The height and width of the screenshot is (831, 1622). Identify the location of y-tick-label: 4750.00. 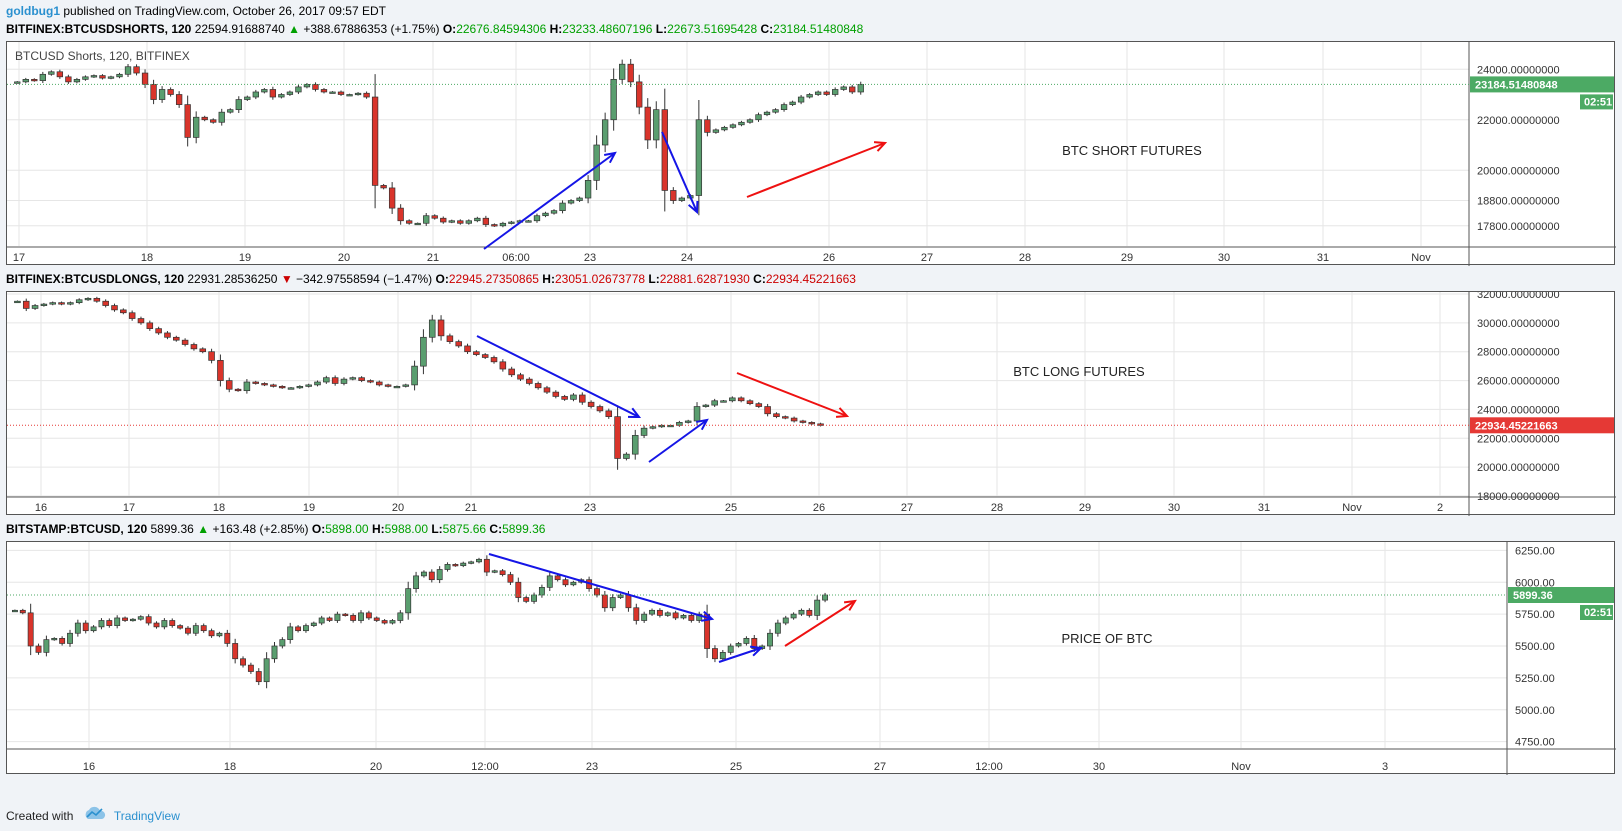
(1535, 743).